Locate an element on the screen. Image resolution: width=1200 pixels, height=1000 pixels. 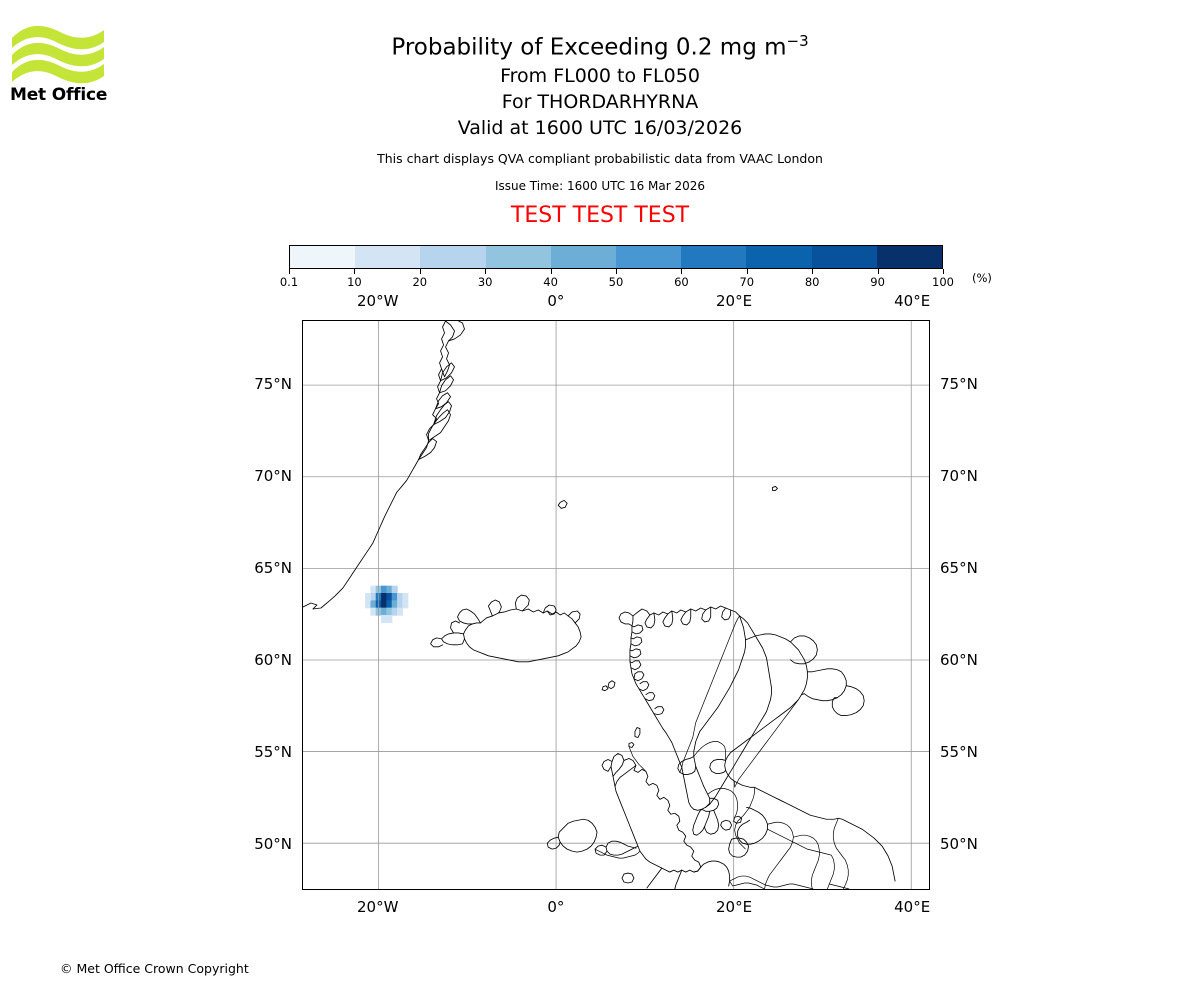
lat-label-right-75°N: 75°N is located at coordinates (959, 384).